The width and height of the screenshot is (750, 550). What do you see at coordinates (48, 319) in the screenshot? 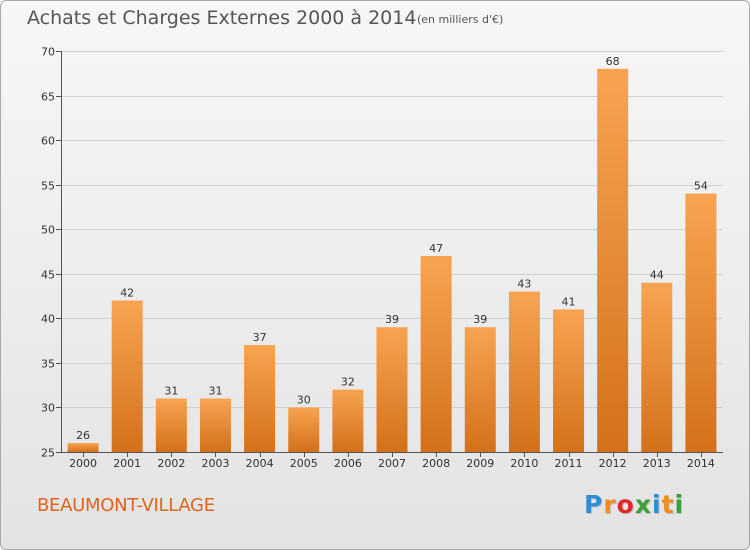
I see `y-tick-label: 40` at bounding box center [48, 319].